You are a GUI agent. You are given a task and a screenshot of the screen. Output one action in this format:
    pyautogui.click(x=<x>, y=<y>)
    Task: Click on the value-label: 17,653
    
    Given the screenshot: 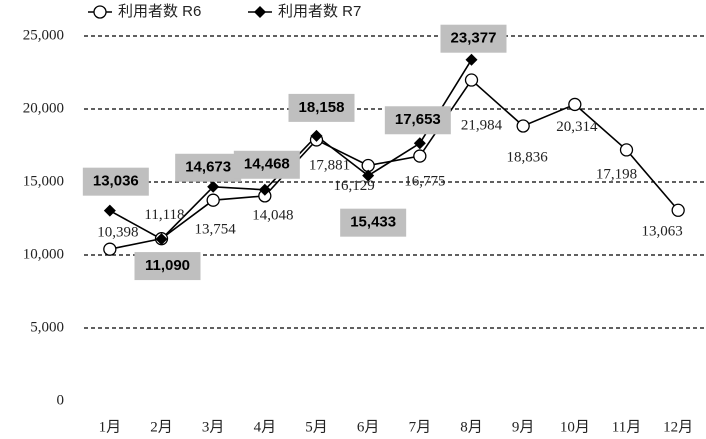 What is the action you would take?
    pyautogui.click(x=418, y=119)
    